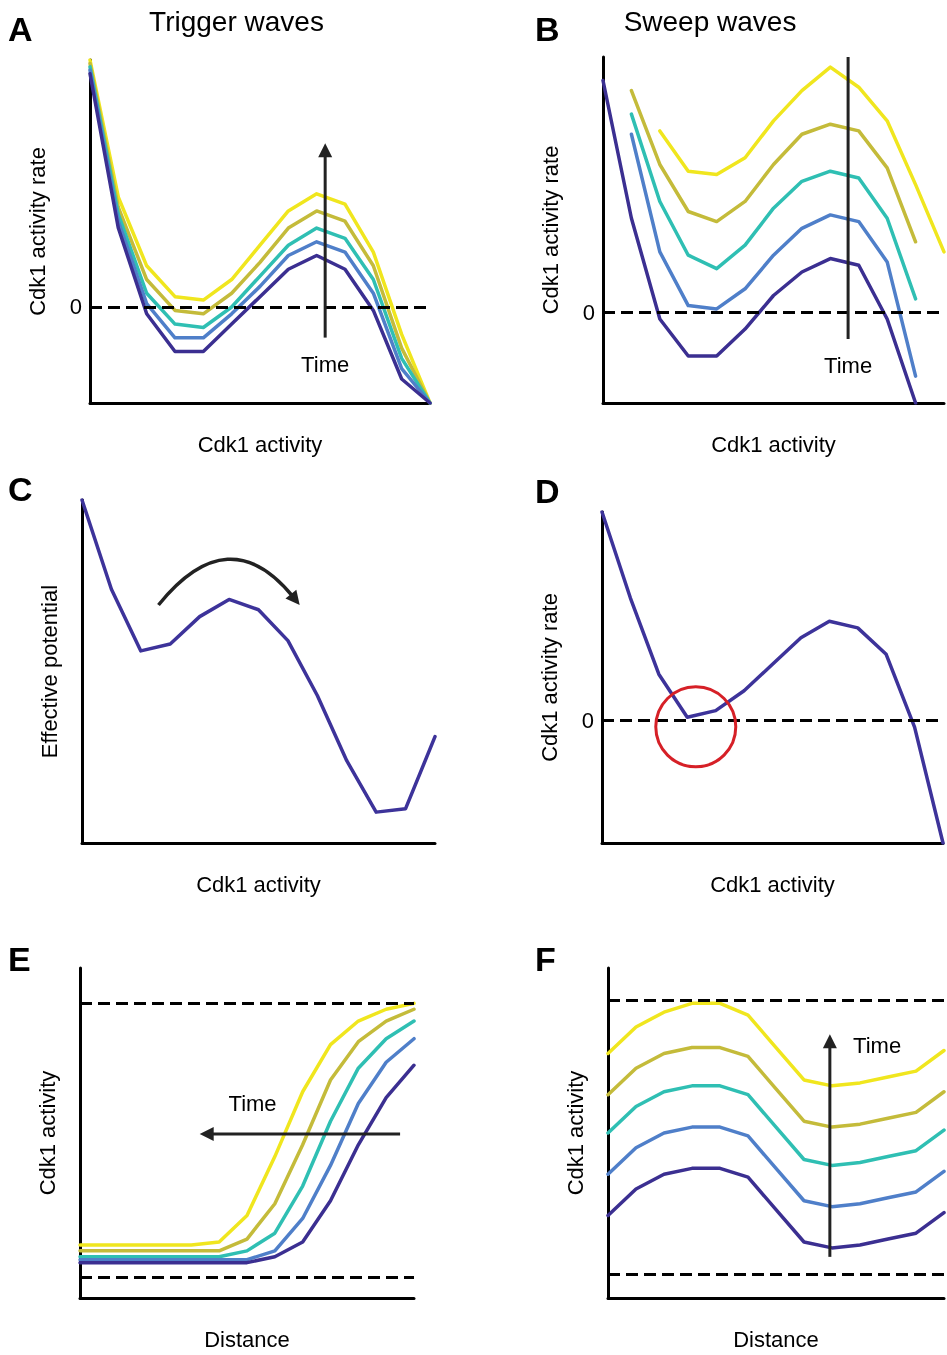 The height and width of the screenshot is (1355, 947). I want to click on text: F, so click(545, 959).